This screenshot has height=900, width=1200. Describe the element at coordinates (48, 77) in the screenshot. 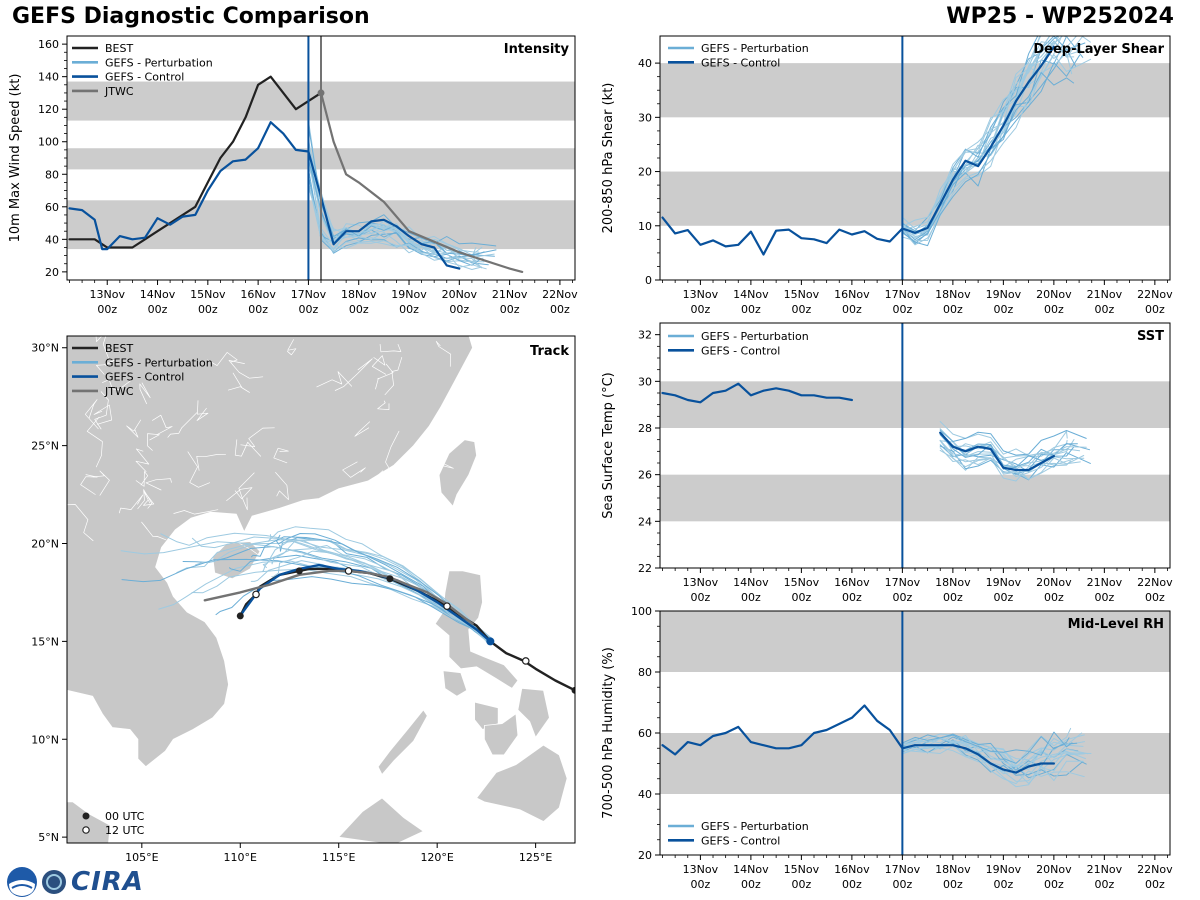

I see `intensity-ytick-label: 140` at that location.